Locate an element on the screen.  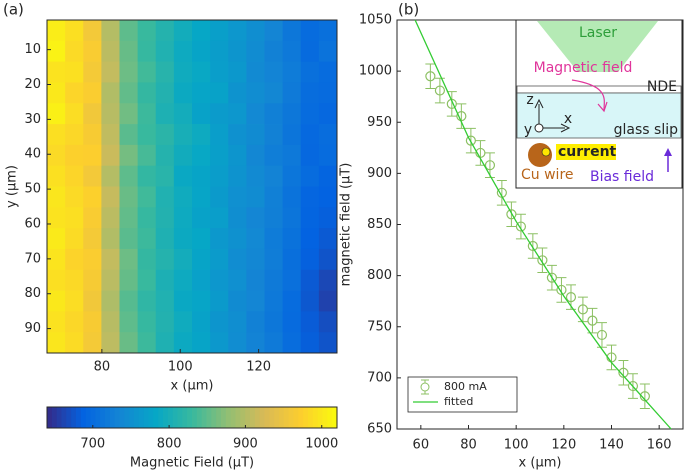
panel-label: (b) is located at coordinates (408, 10).